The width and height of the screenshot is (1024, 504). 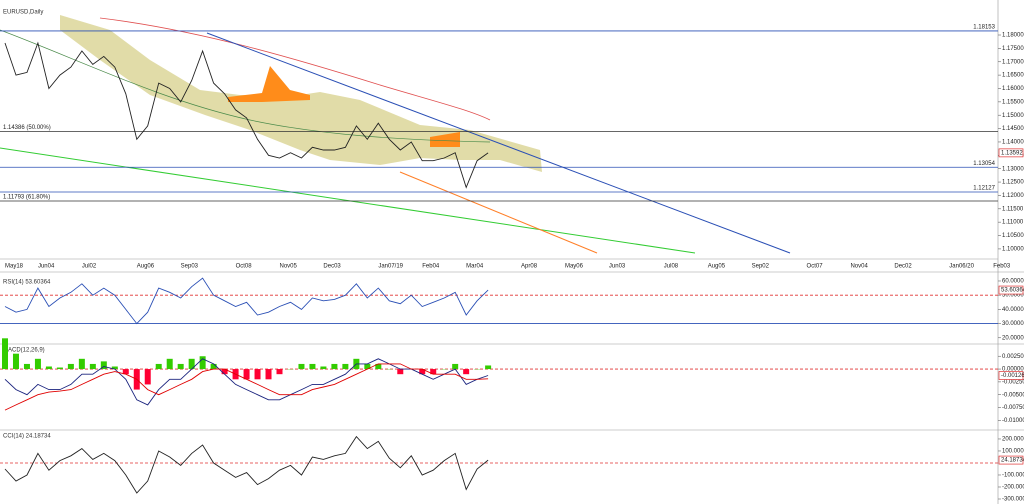 I want to click on y-tick-label: 1.10500, so click(x=1013, y=236).